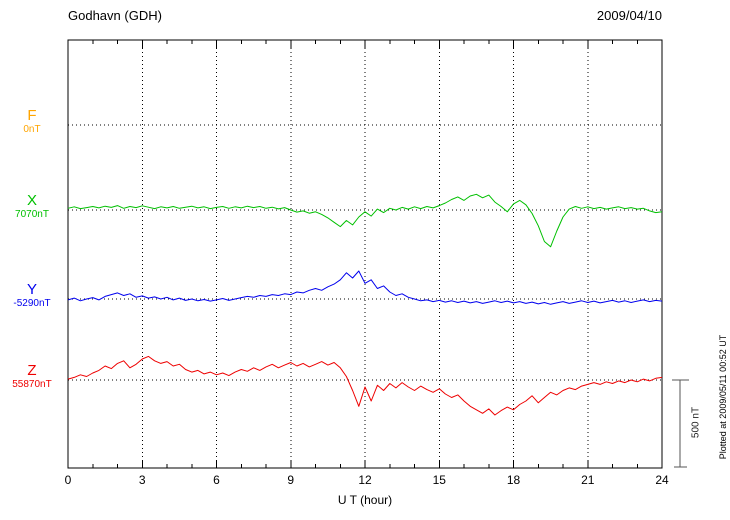 The image size is (730, 520). What do you see at coordinates (588, 480) in the screenshot?
I see `x-tick-label: 21` at bounding box center [588, 480].